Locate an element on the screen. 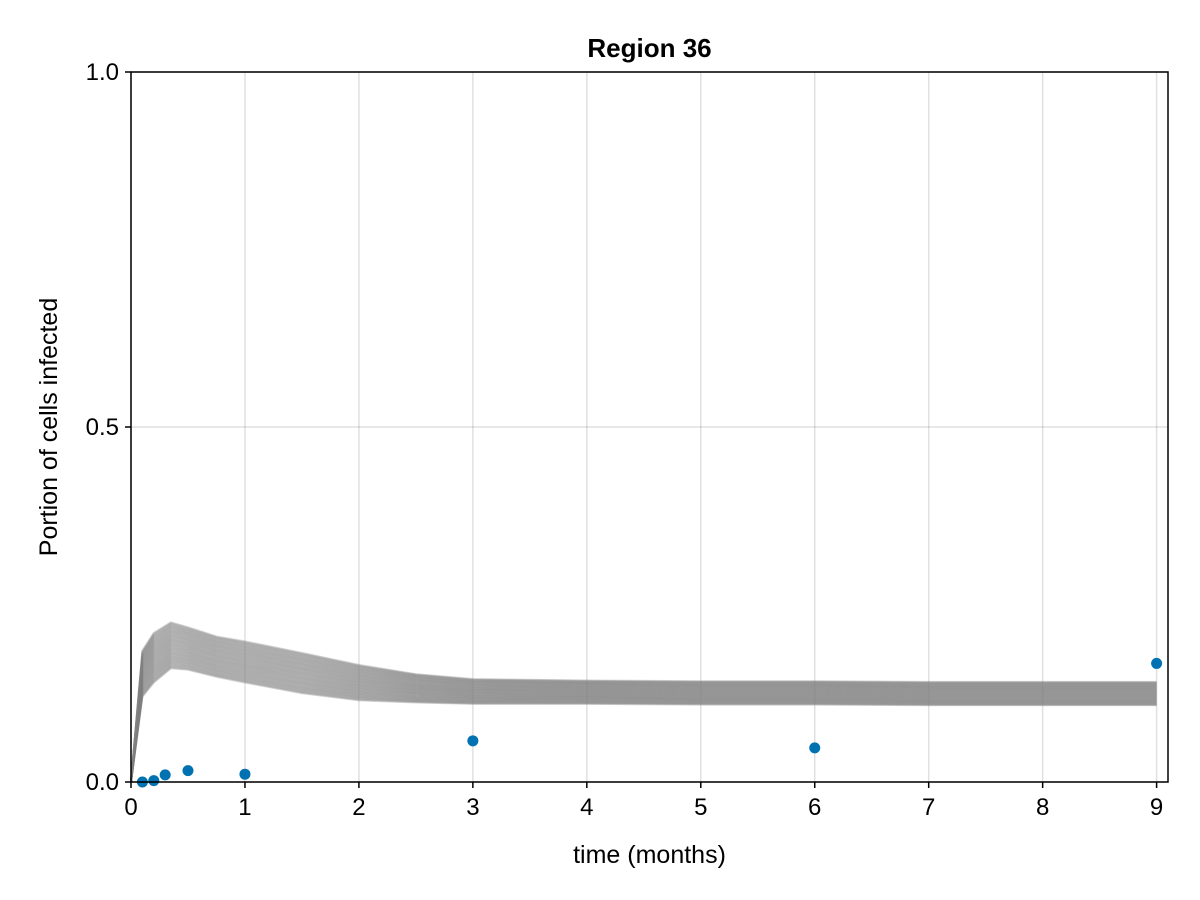 This screenshot has height=900, width=1200. x-tick-label: 9 is located at coordinates (1156, 807).